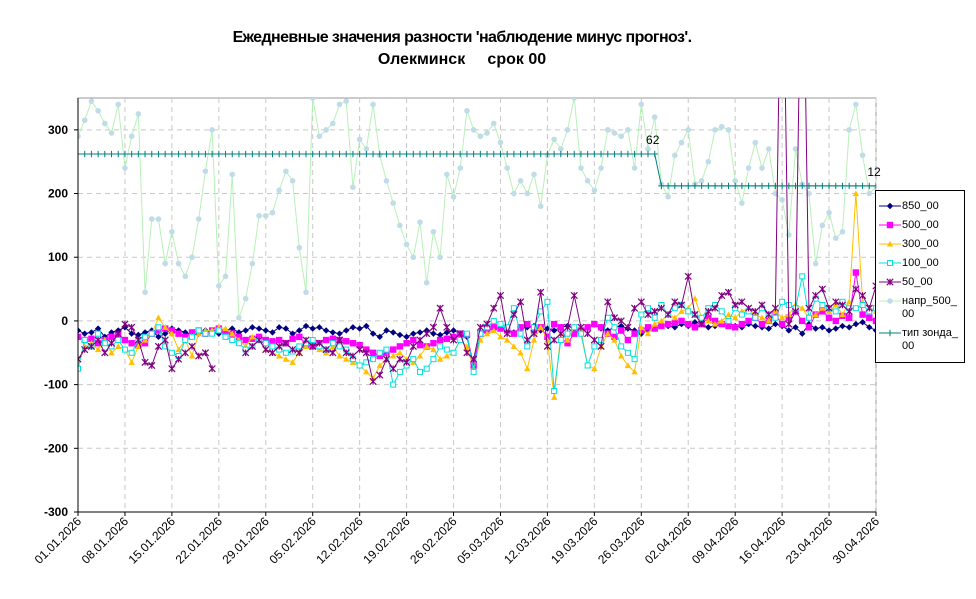 Image resolution: width=976 pixels, height=599 pixels. I want to click on legend-item: 50_00, so click(920, 282).